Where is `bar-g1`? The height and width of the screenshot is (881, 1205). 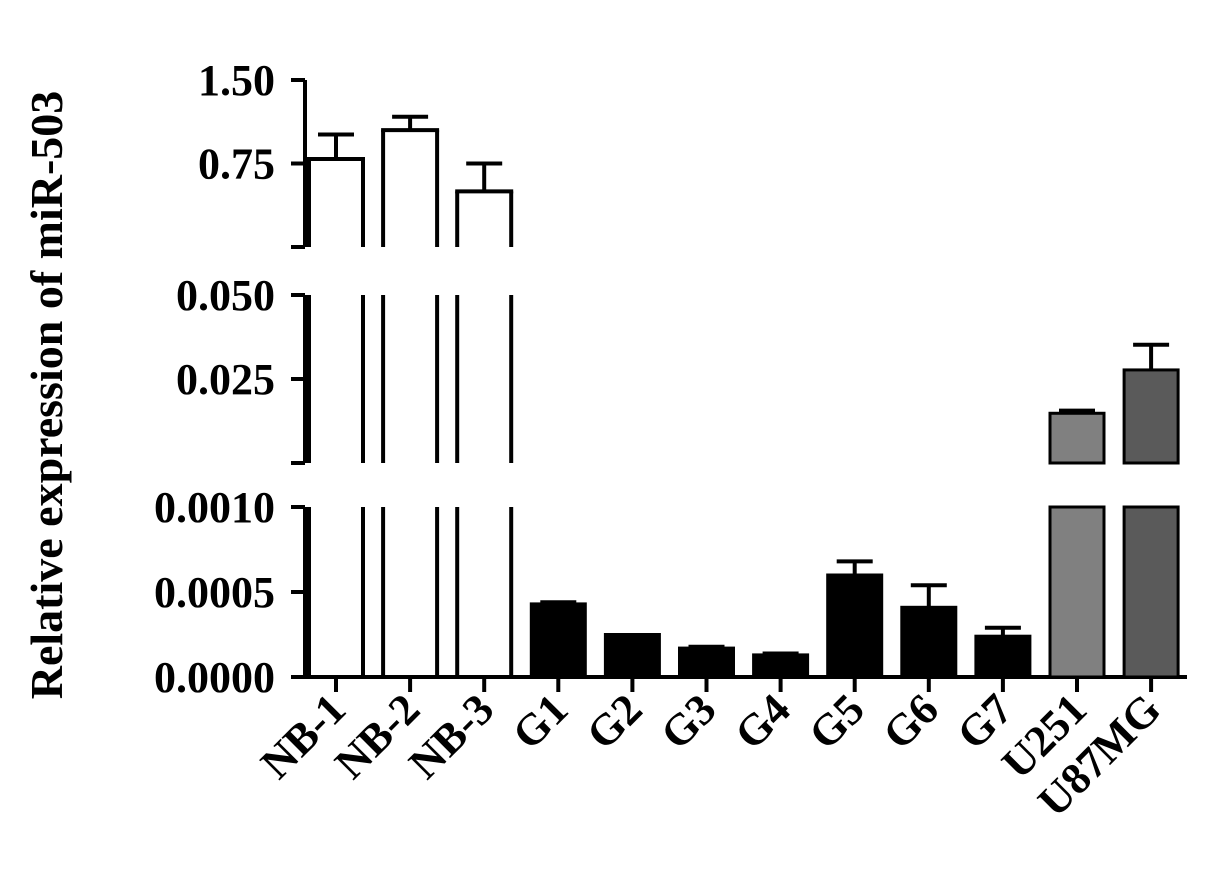
bar-g1 is located at coordinates (558, 639).